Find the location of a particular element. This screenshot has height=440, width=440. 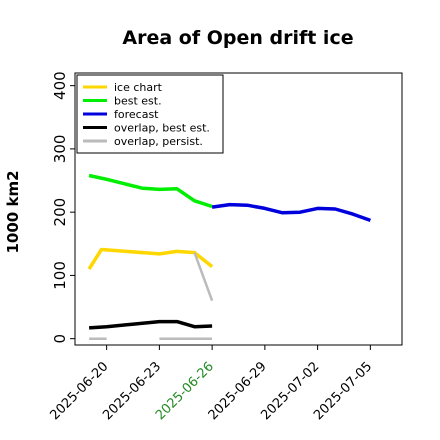

chart-title: Area of Open drift ice is located at coordinates (237, 38).